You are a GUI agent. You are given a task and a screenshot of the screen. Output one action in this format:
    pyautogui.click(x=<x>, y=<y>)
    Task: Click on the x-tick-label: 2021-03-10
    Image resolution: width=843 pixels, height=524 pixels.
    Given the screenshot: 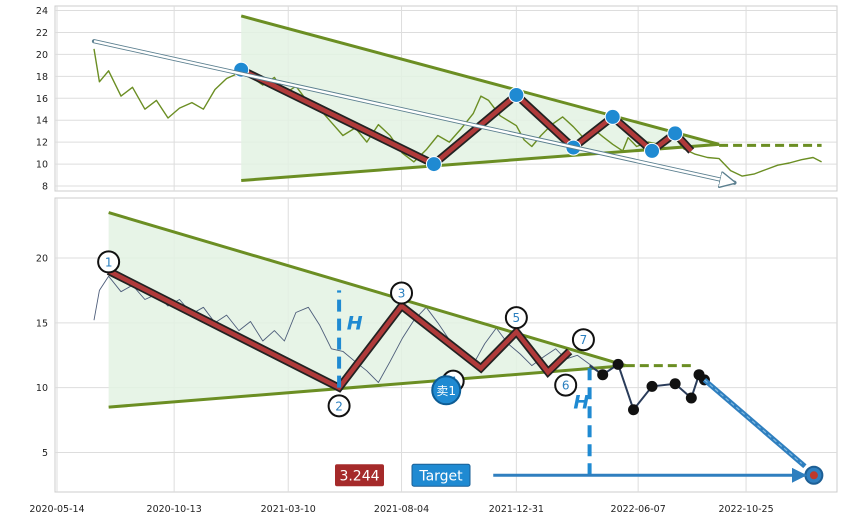 What is the action you would take?
    pyautogui.click(x=288, y=509)
    